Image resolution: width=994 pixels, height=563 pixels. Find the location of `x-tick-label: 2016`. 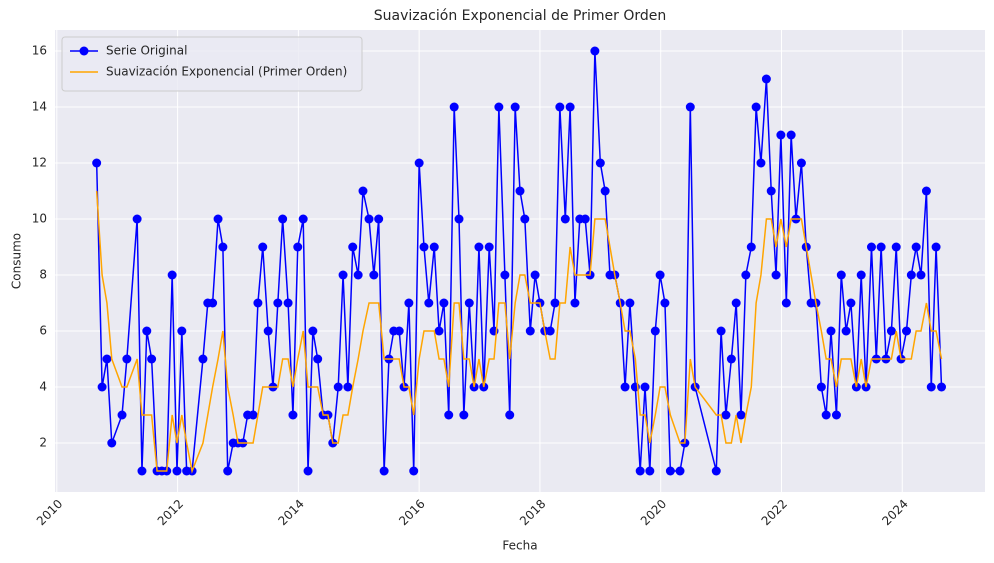

x-tick-label: 2016 is located at coordinates (411, 512).